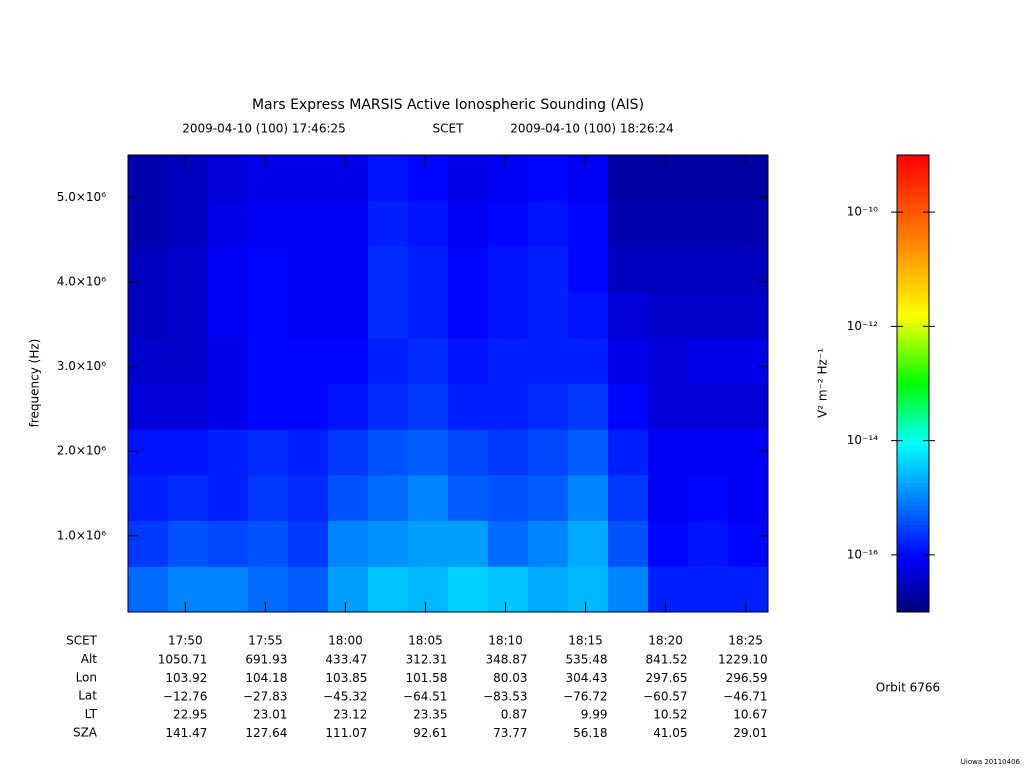 The height and width of the screenshot is (768, 1024). I want to click on ephemeris-value: 104.18, so click(266, 678).